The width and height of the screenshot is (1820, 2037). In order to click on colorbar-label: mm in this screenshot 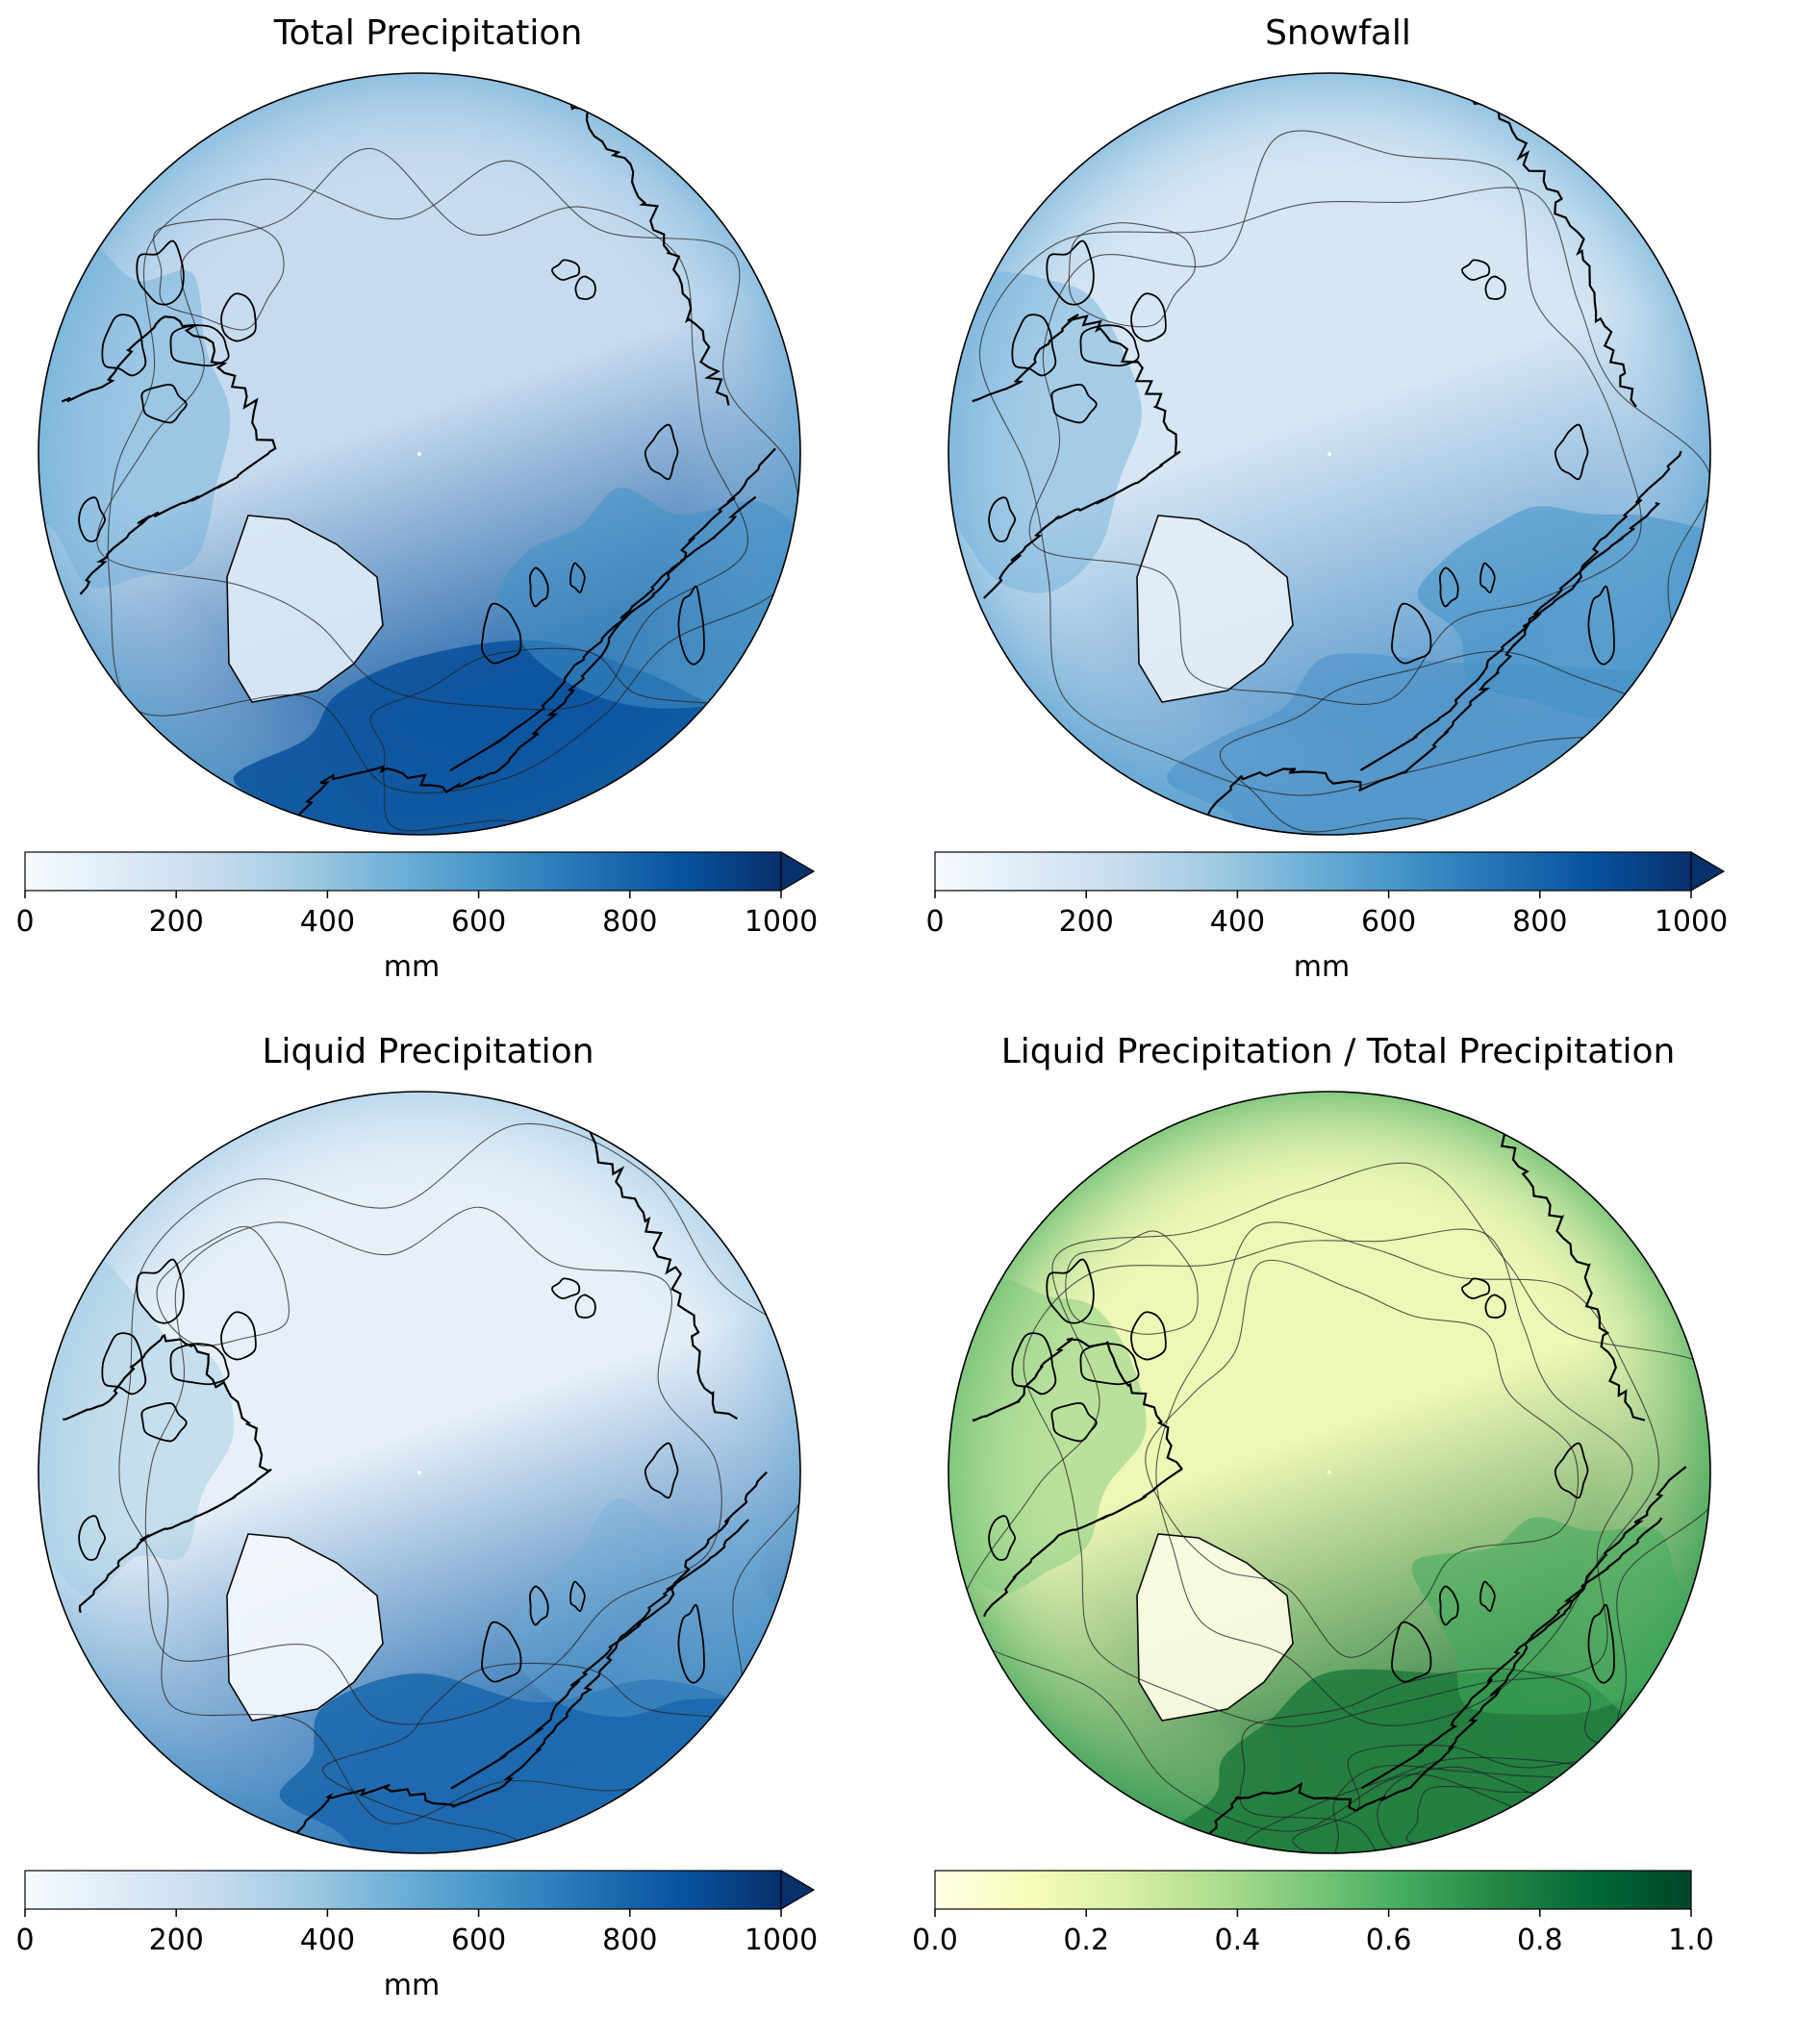, I will do `click(412, 967)`.